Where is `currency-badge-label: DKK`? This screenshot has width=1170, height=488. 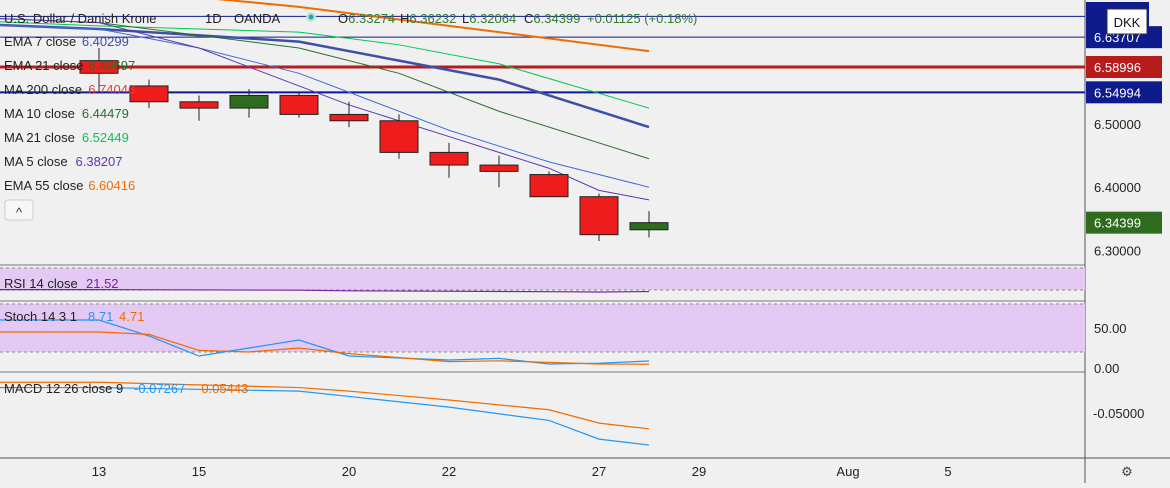 currency-badge-label: DKK is located at coordinates (1127, 22).